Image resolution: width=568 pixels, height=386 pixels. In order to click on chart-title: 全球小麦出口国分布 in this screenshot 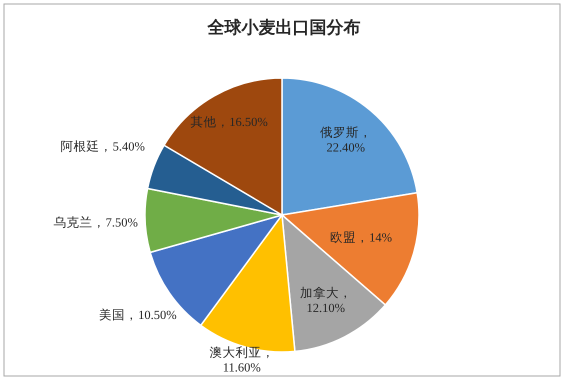, I will do `click(283, 27)`.